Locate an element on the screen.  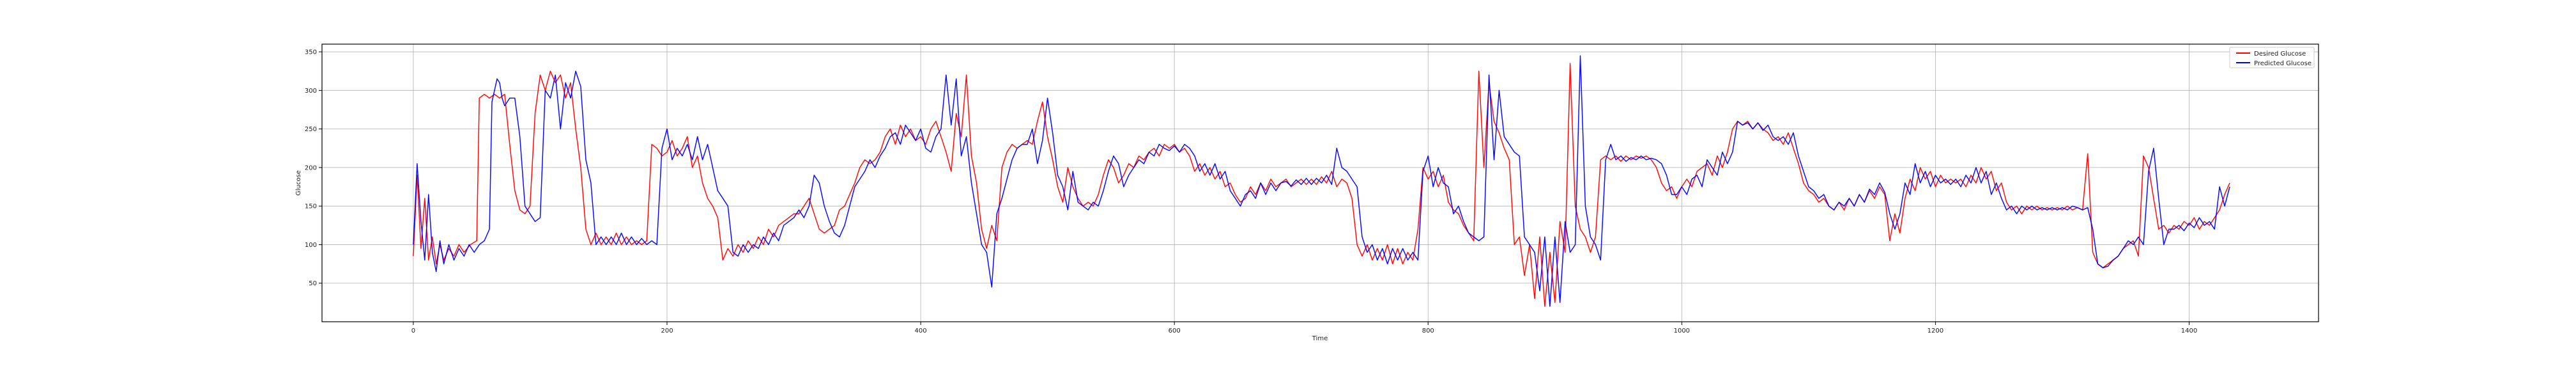
legend-label-predicted: Predicted Glucose is located at coordinates (2283, 63).